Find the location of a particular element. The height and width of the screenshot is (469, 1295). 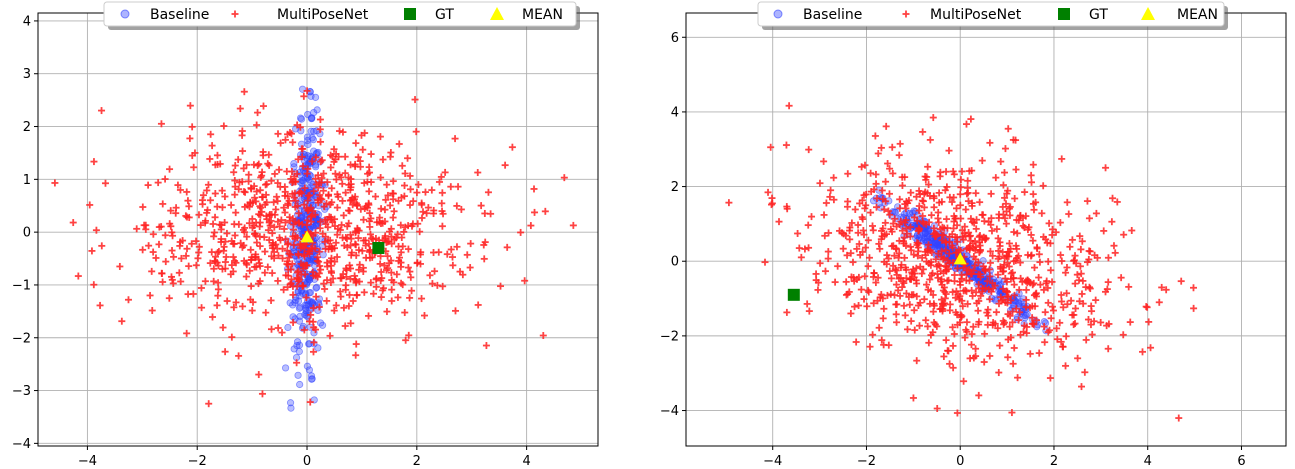

legend-gt-label: GT is located at coordinates (444, 15).